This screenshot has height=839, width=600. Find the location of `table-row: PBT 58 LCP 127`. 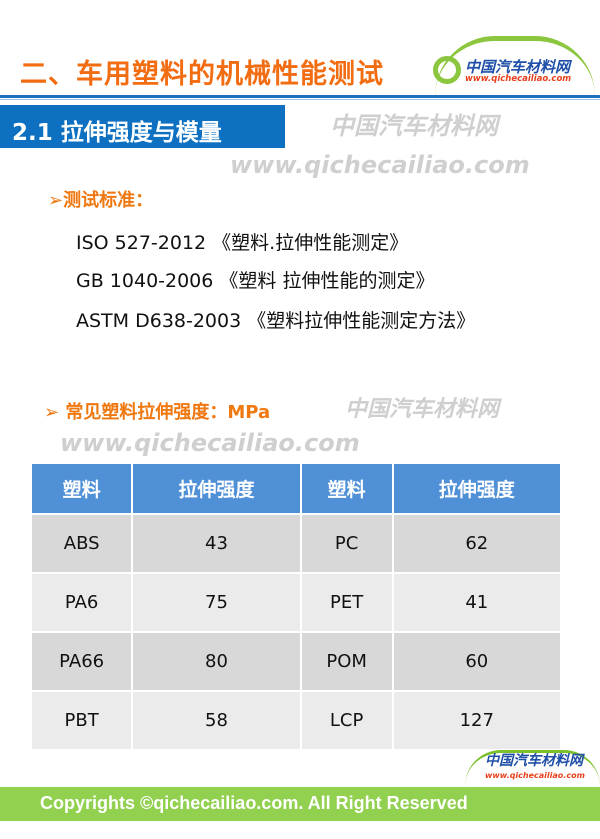

table-row: PBT 58 LCP 127 is located at coordinates (296, 720).